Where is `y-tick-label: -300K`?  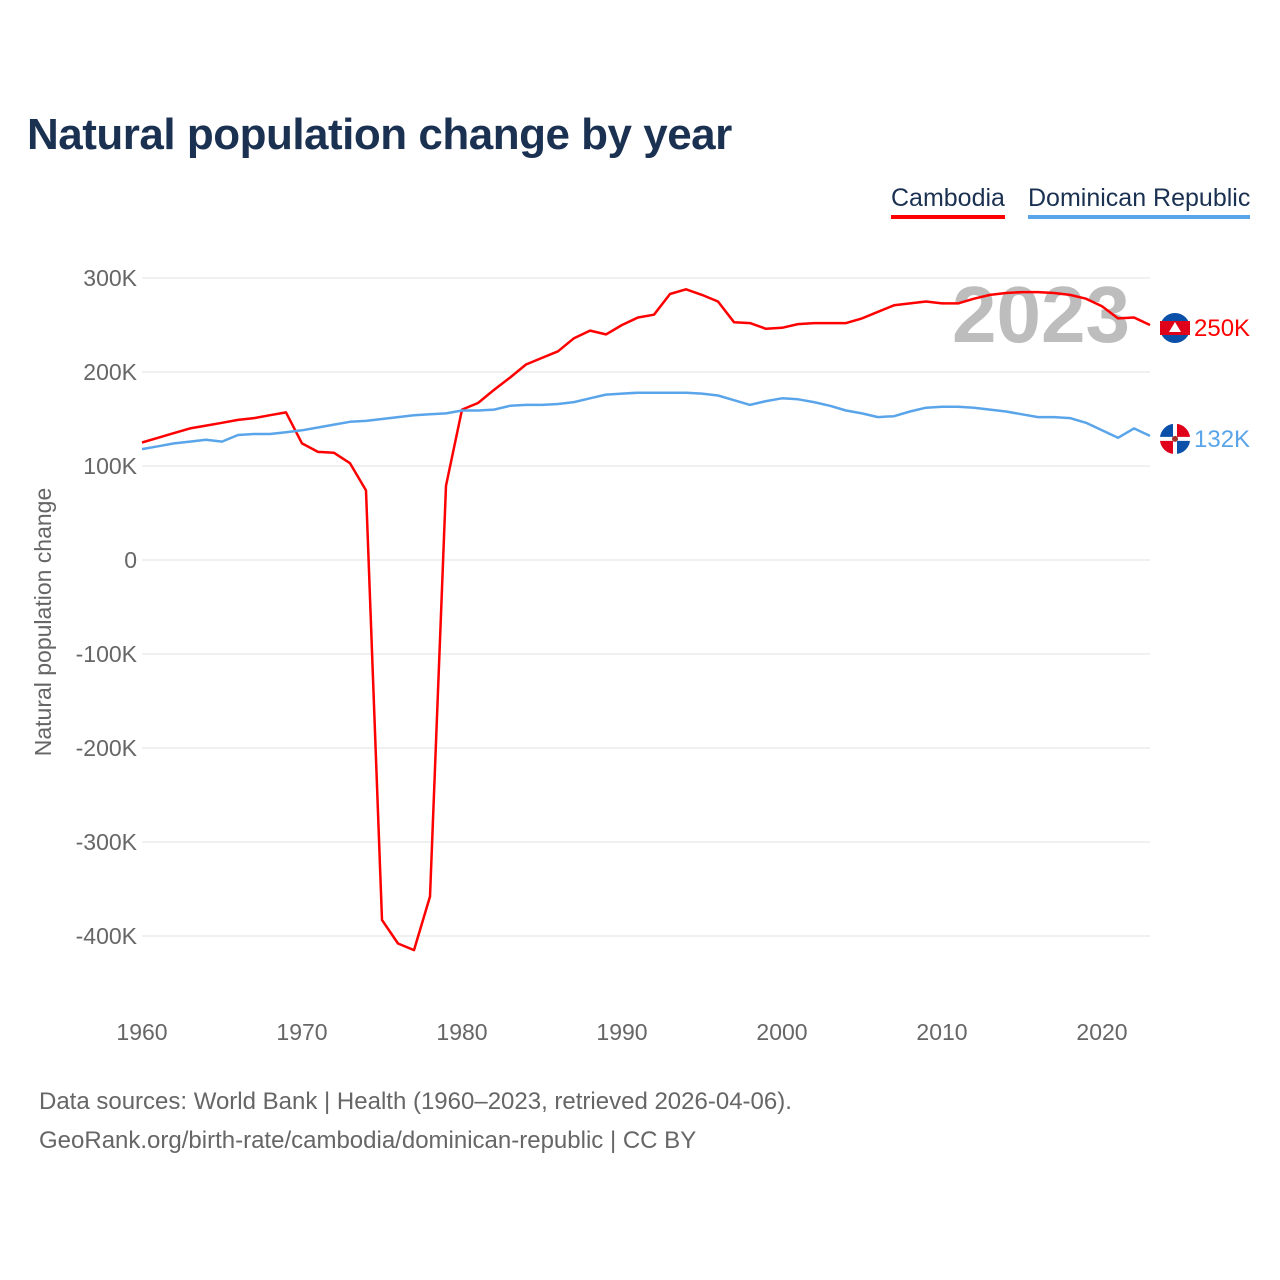
y-tick-label: -300K is located at coordinates (107, 842).